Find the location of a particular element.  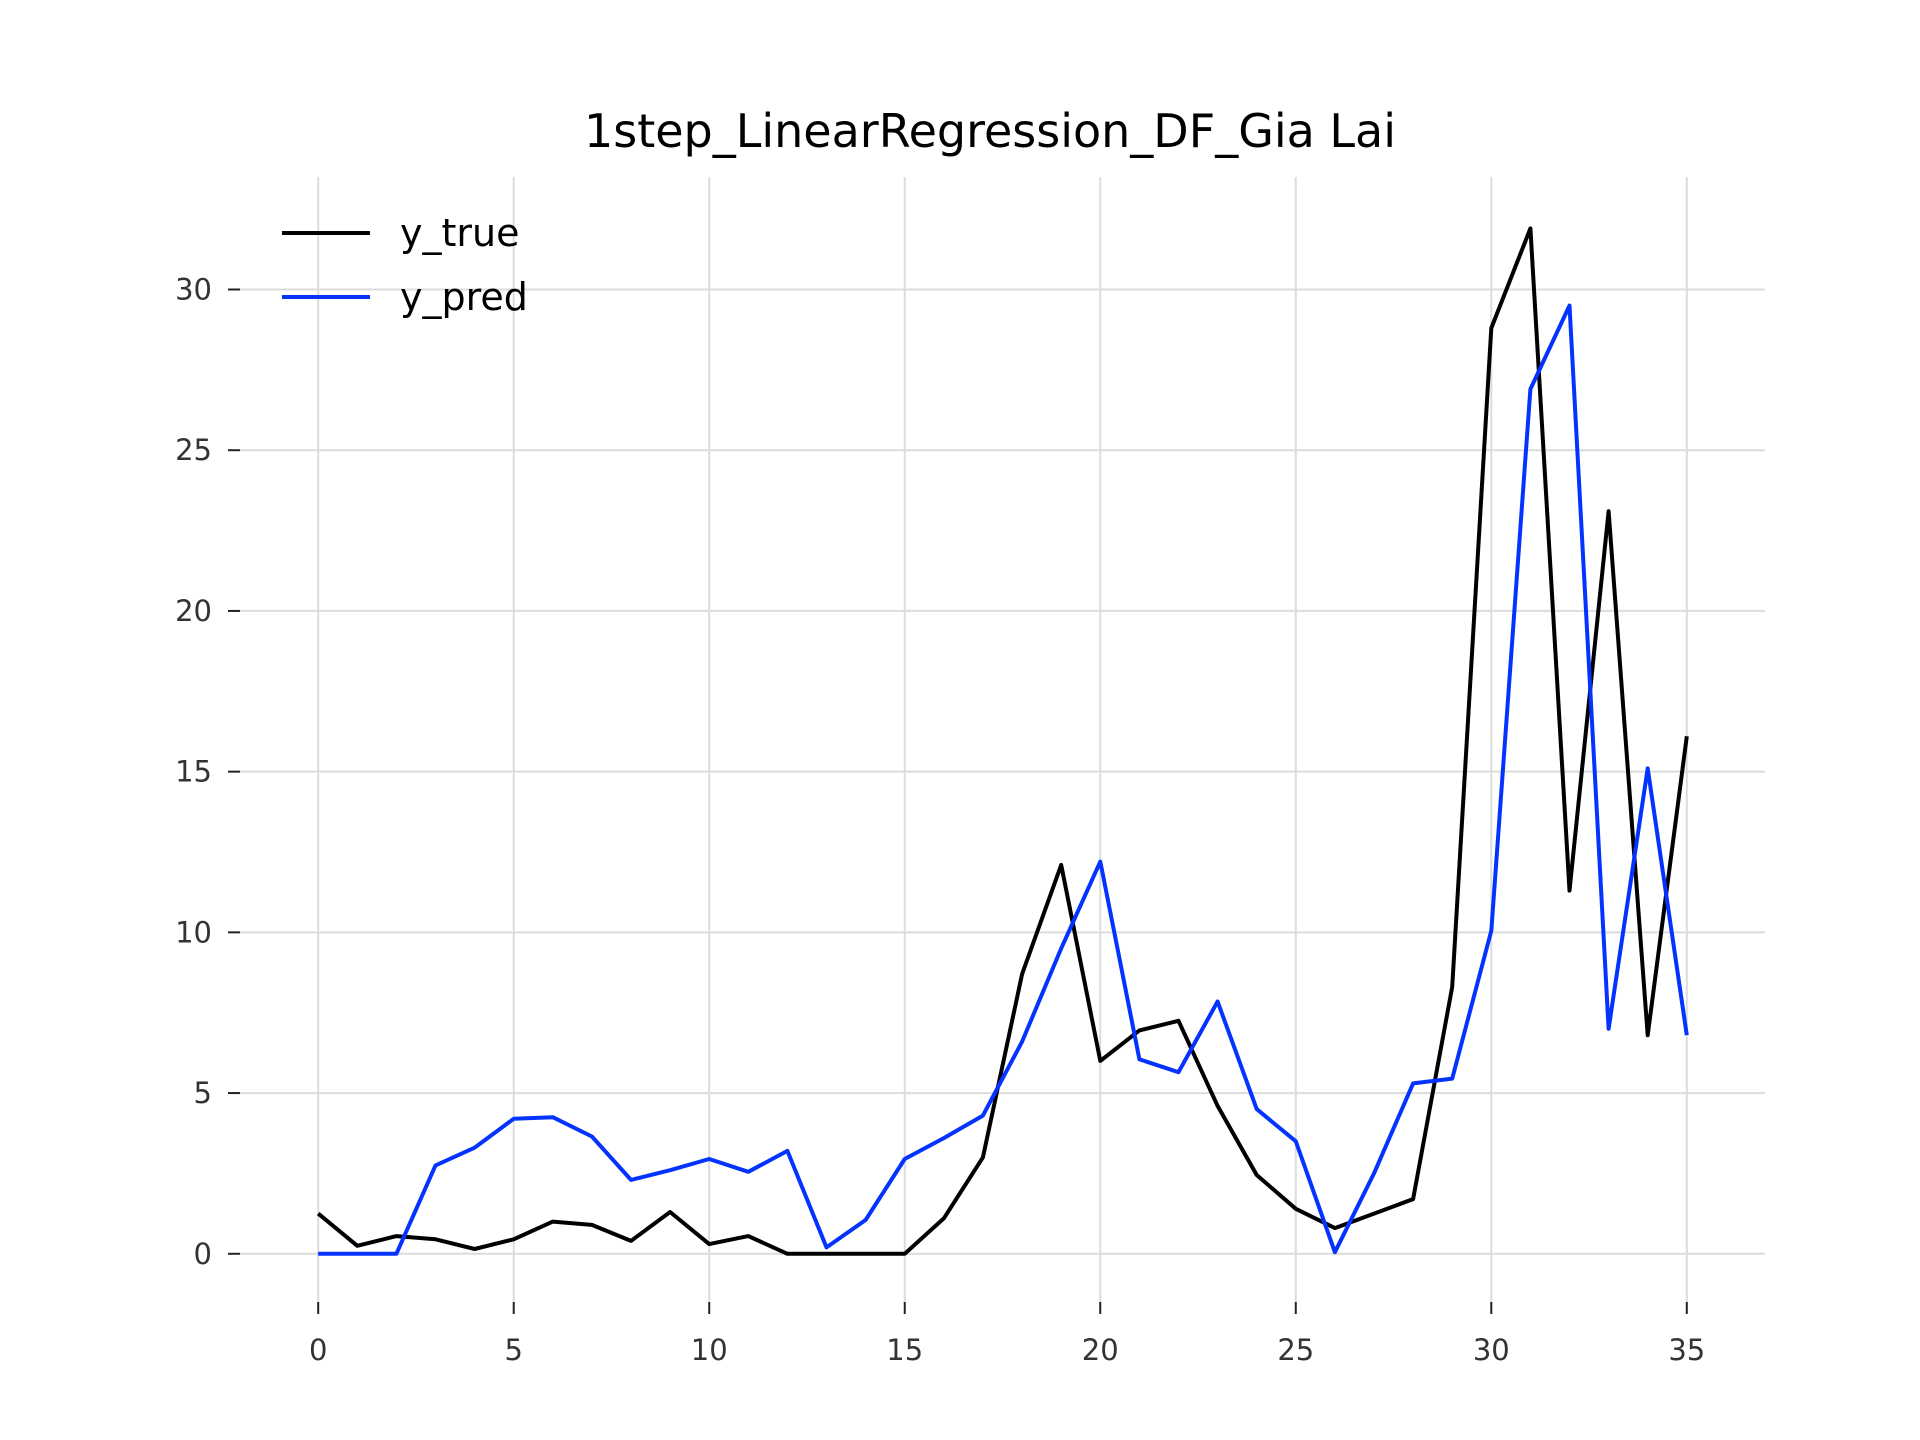

legend-label: y_true is located at coordinates (459, 233).